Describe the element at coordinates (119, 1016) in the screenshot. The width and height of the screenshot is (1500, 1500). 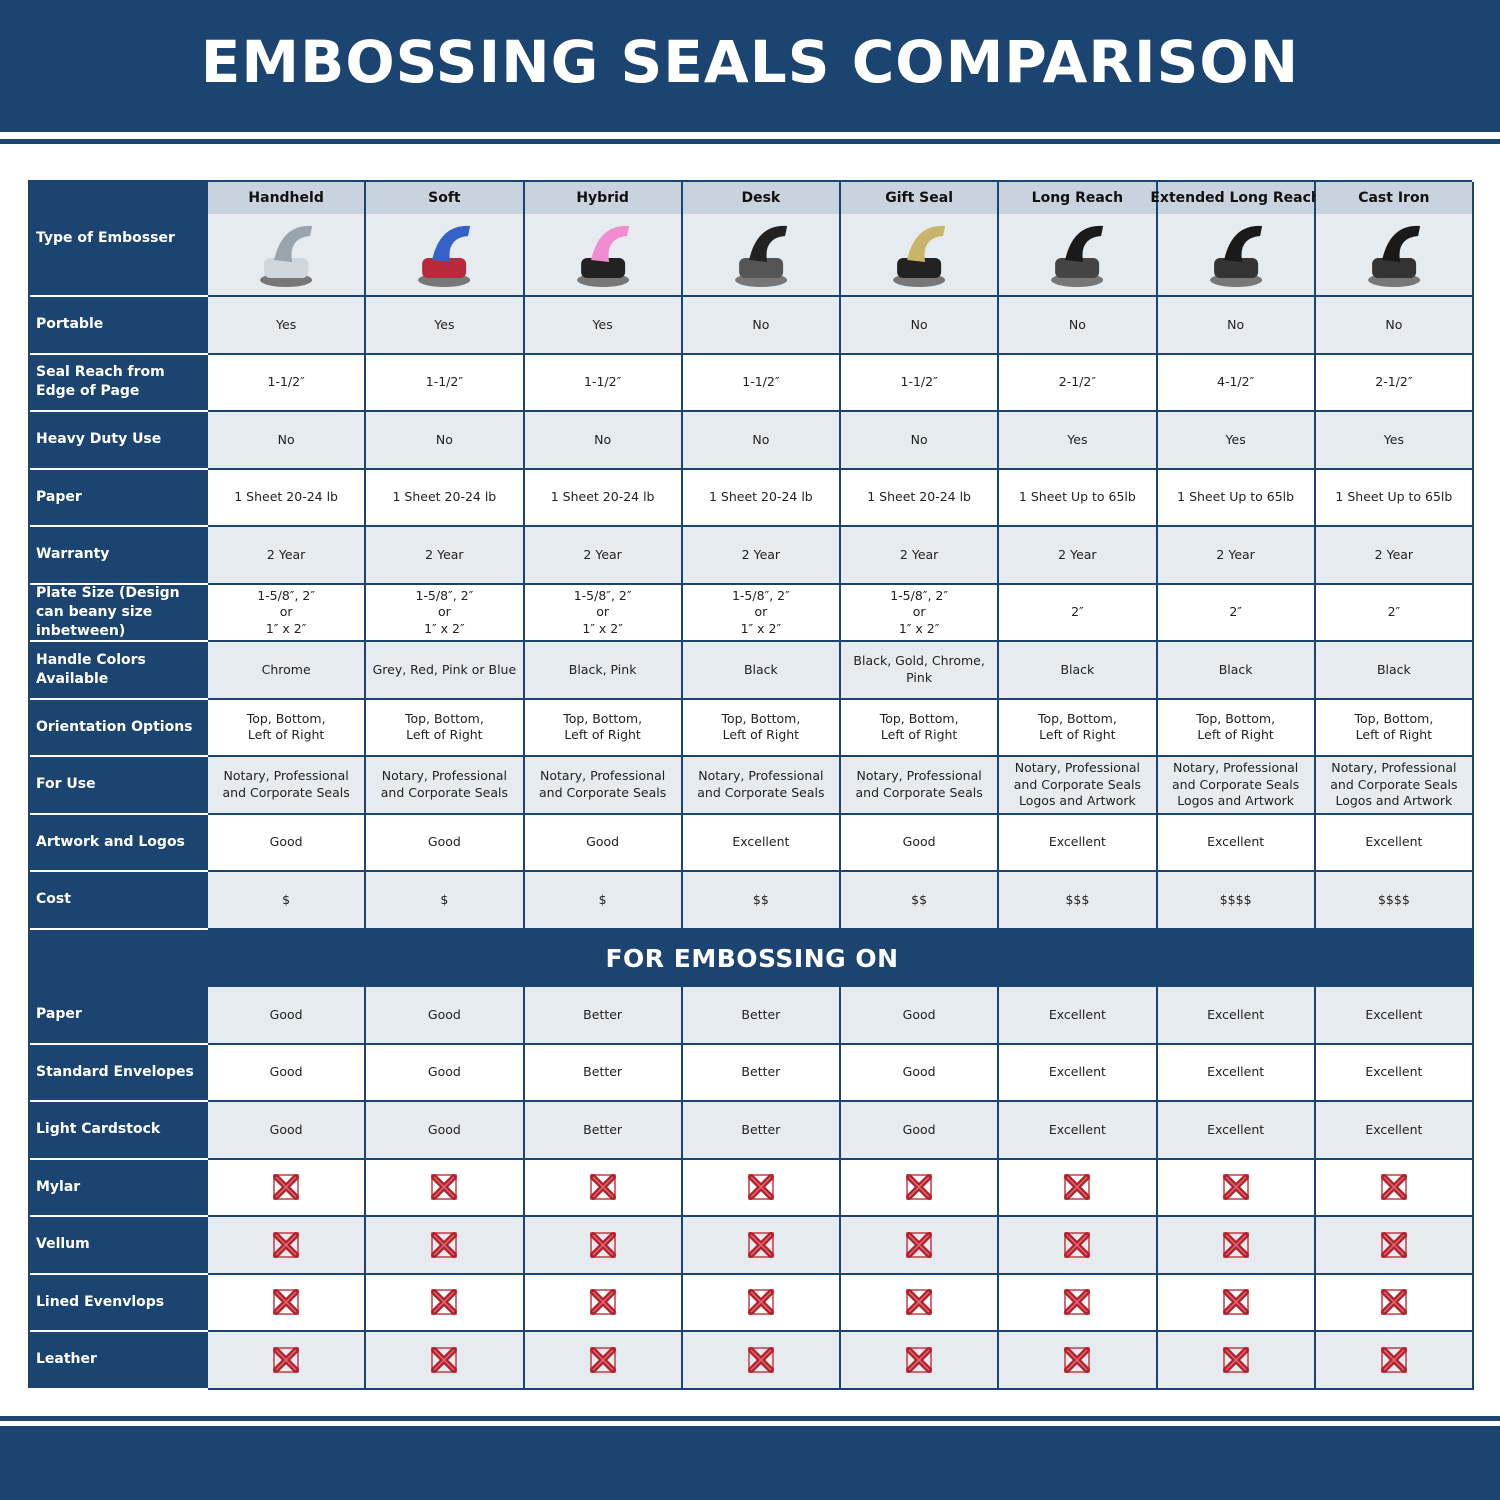
I see `row-label: Paper` at that location.